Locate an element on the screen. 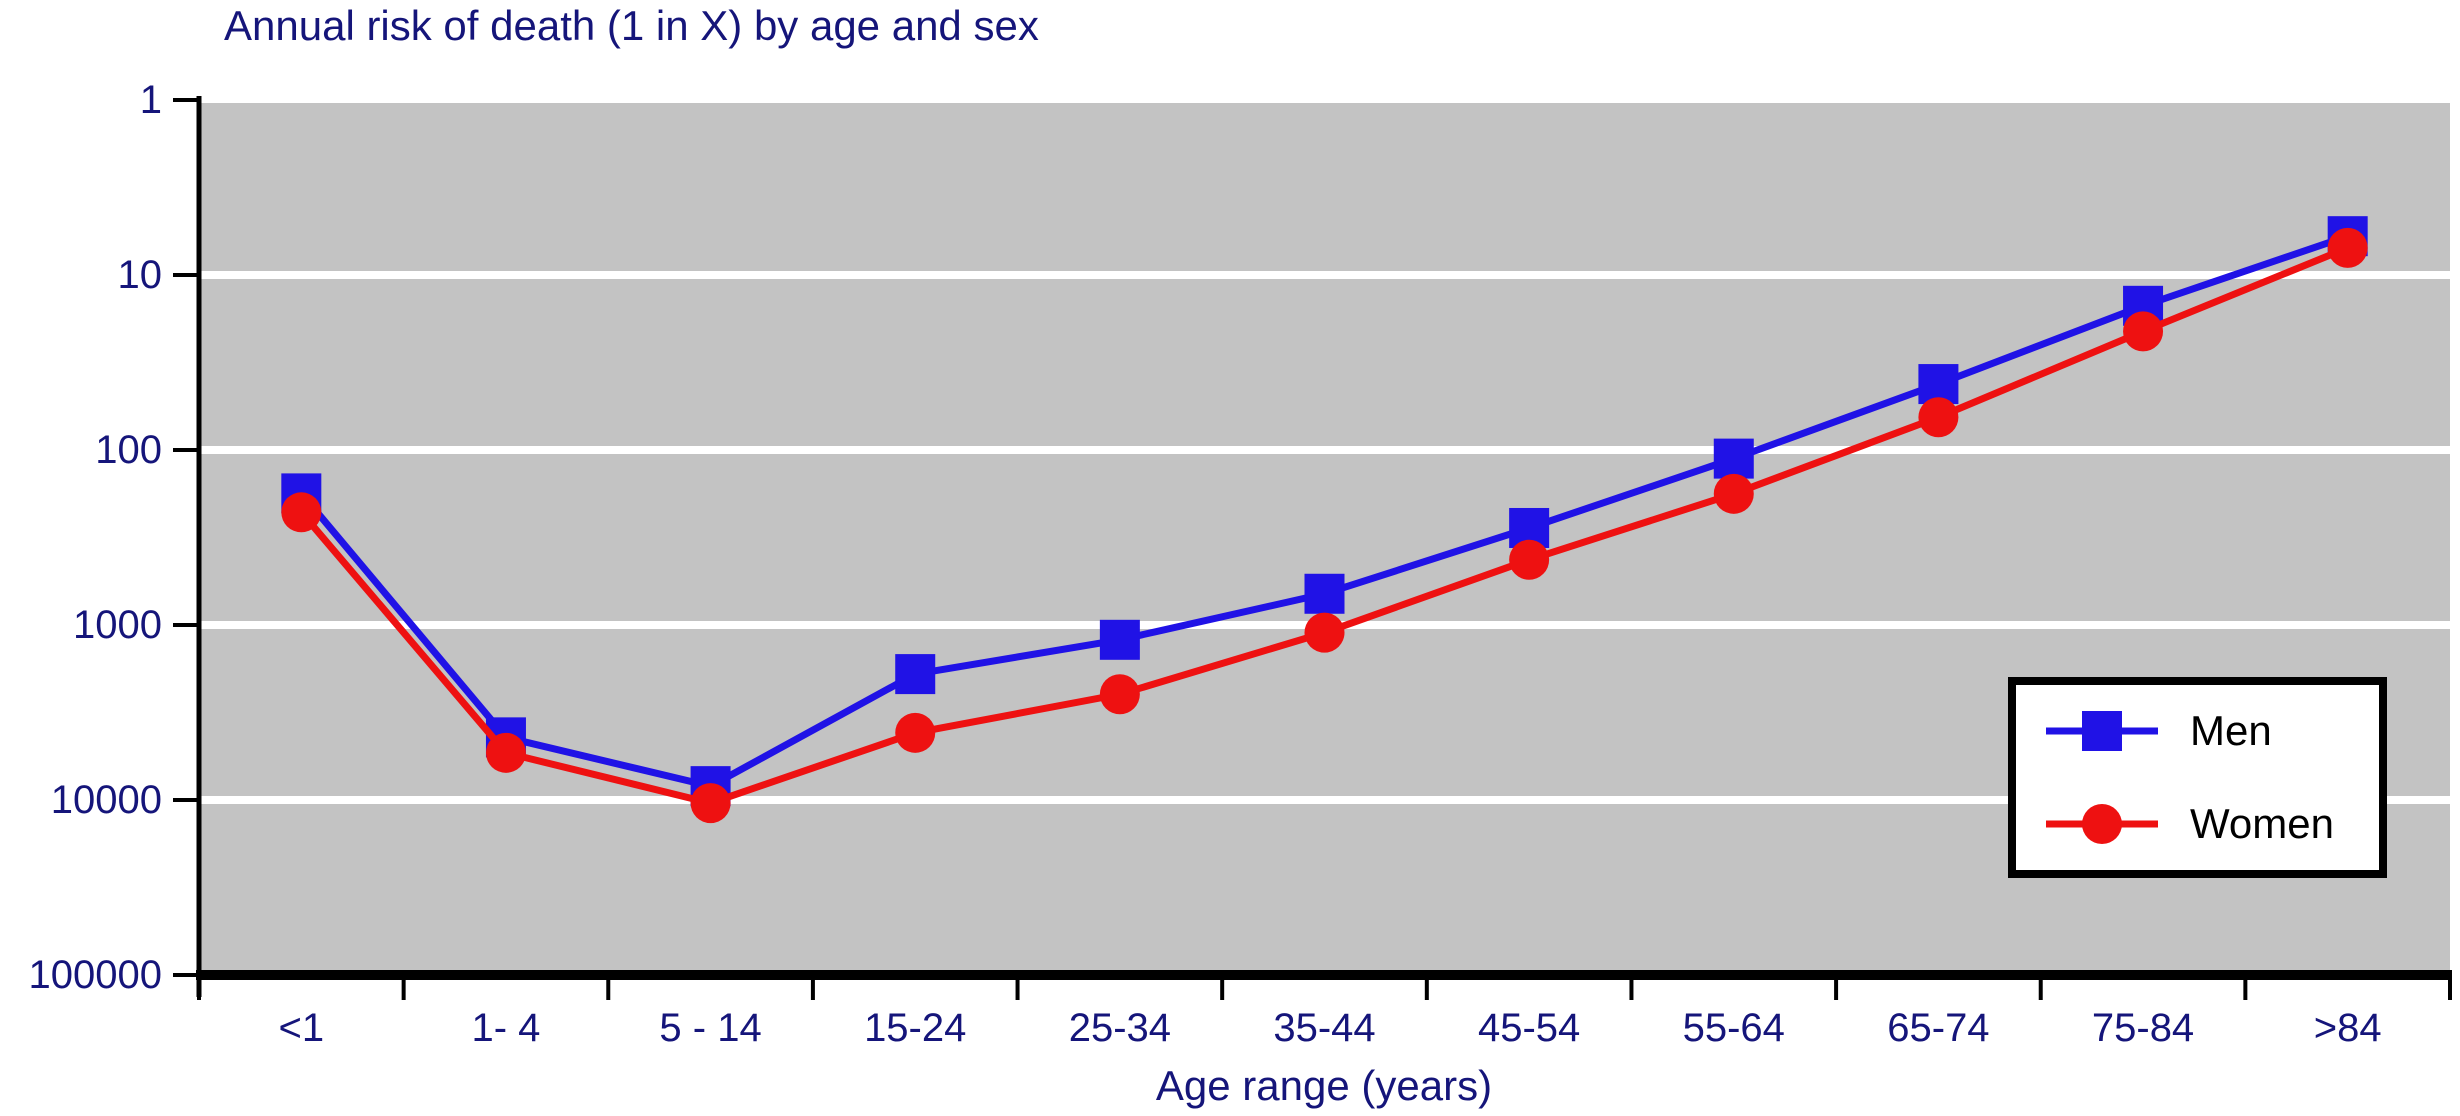 This screenshot has width=2460, height=1116. y-tick-label: 1000 is located at coordinates (117, 625).